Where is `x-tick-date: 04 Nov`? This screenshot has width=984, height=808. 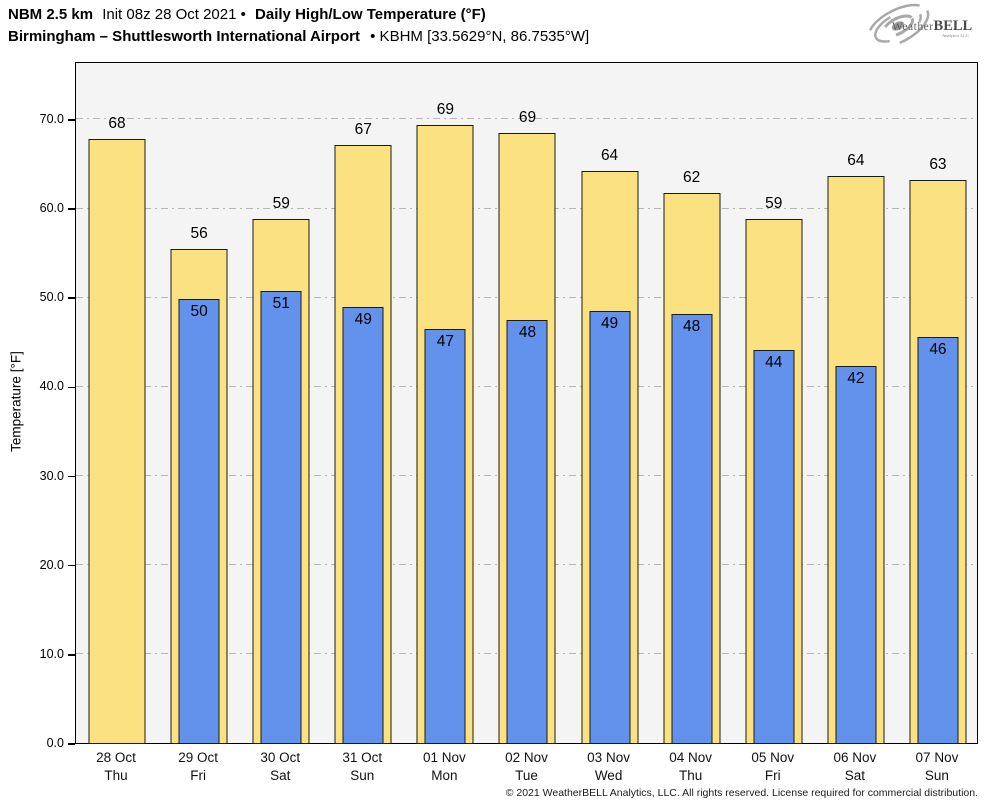
x-tick-date: 04 Nov is located at coordinates (691, 757).